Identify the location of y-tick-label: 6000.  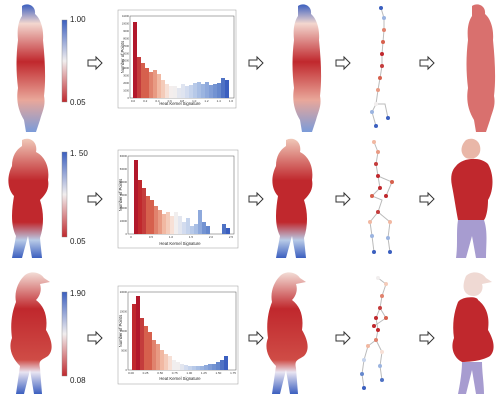
(126, 53).